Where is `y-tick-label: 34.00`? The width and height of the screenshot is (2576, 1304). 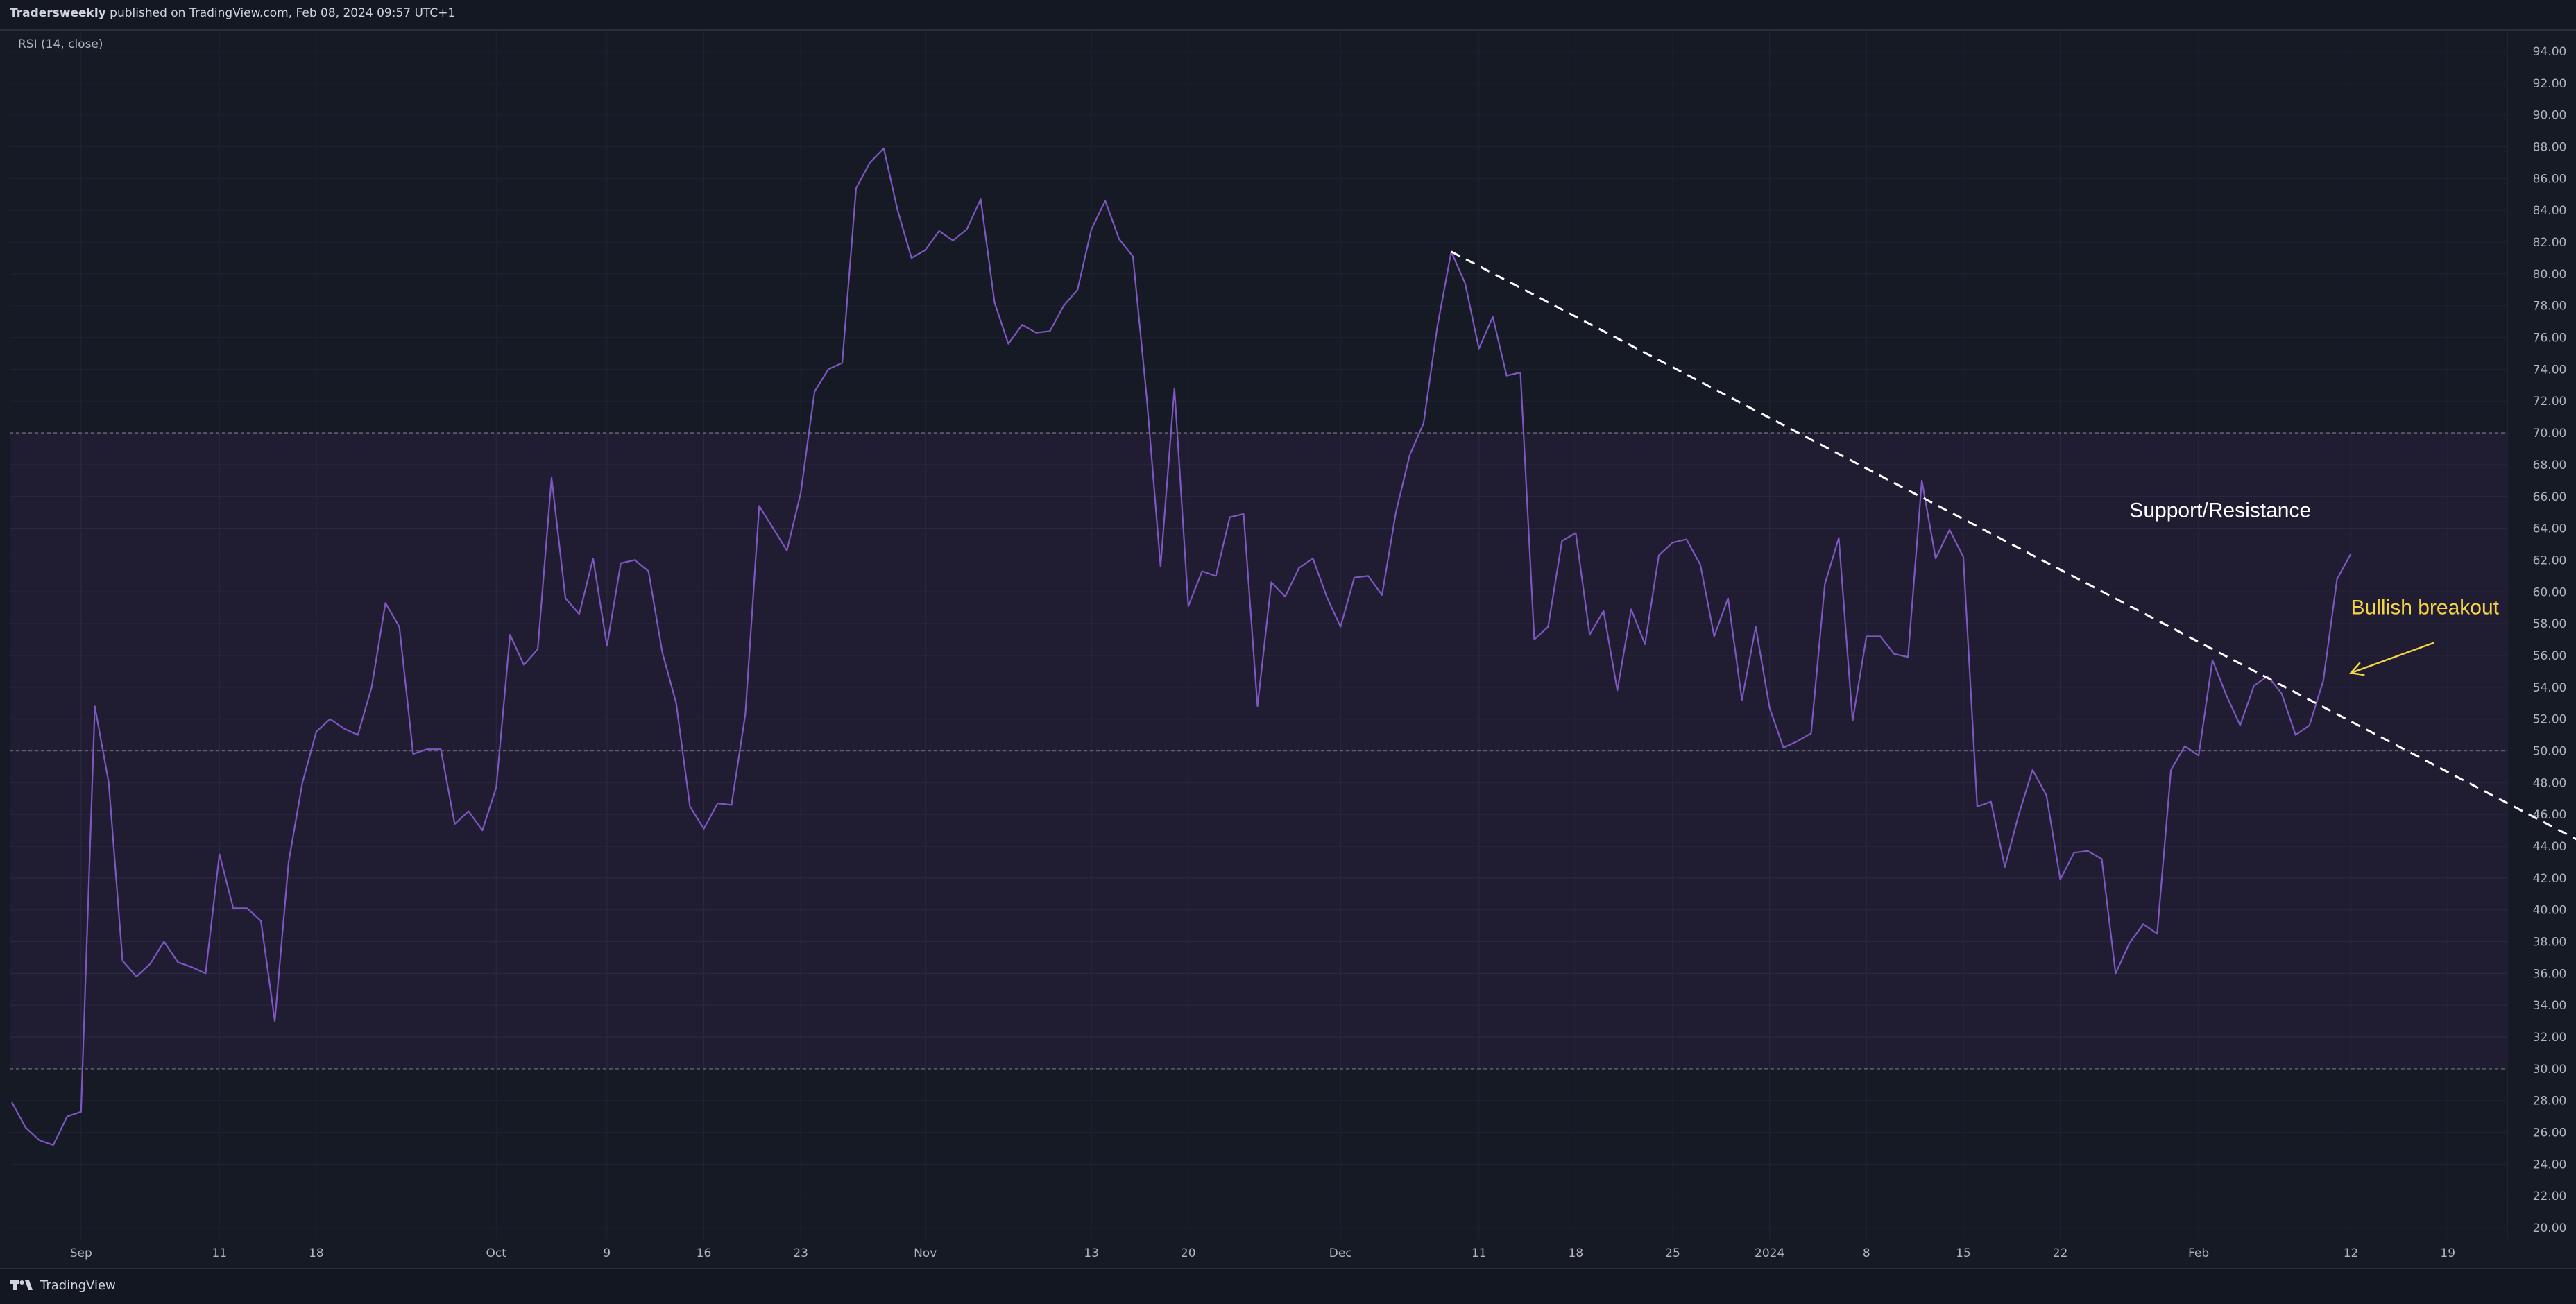 y-tick-label: 34.00 is located at coordinates (2550, 1006).